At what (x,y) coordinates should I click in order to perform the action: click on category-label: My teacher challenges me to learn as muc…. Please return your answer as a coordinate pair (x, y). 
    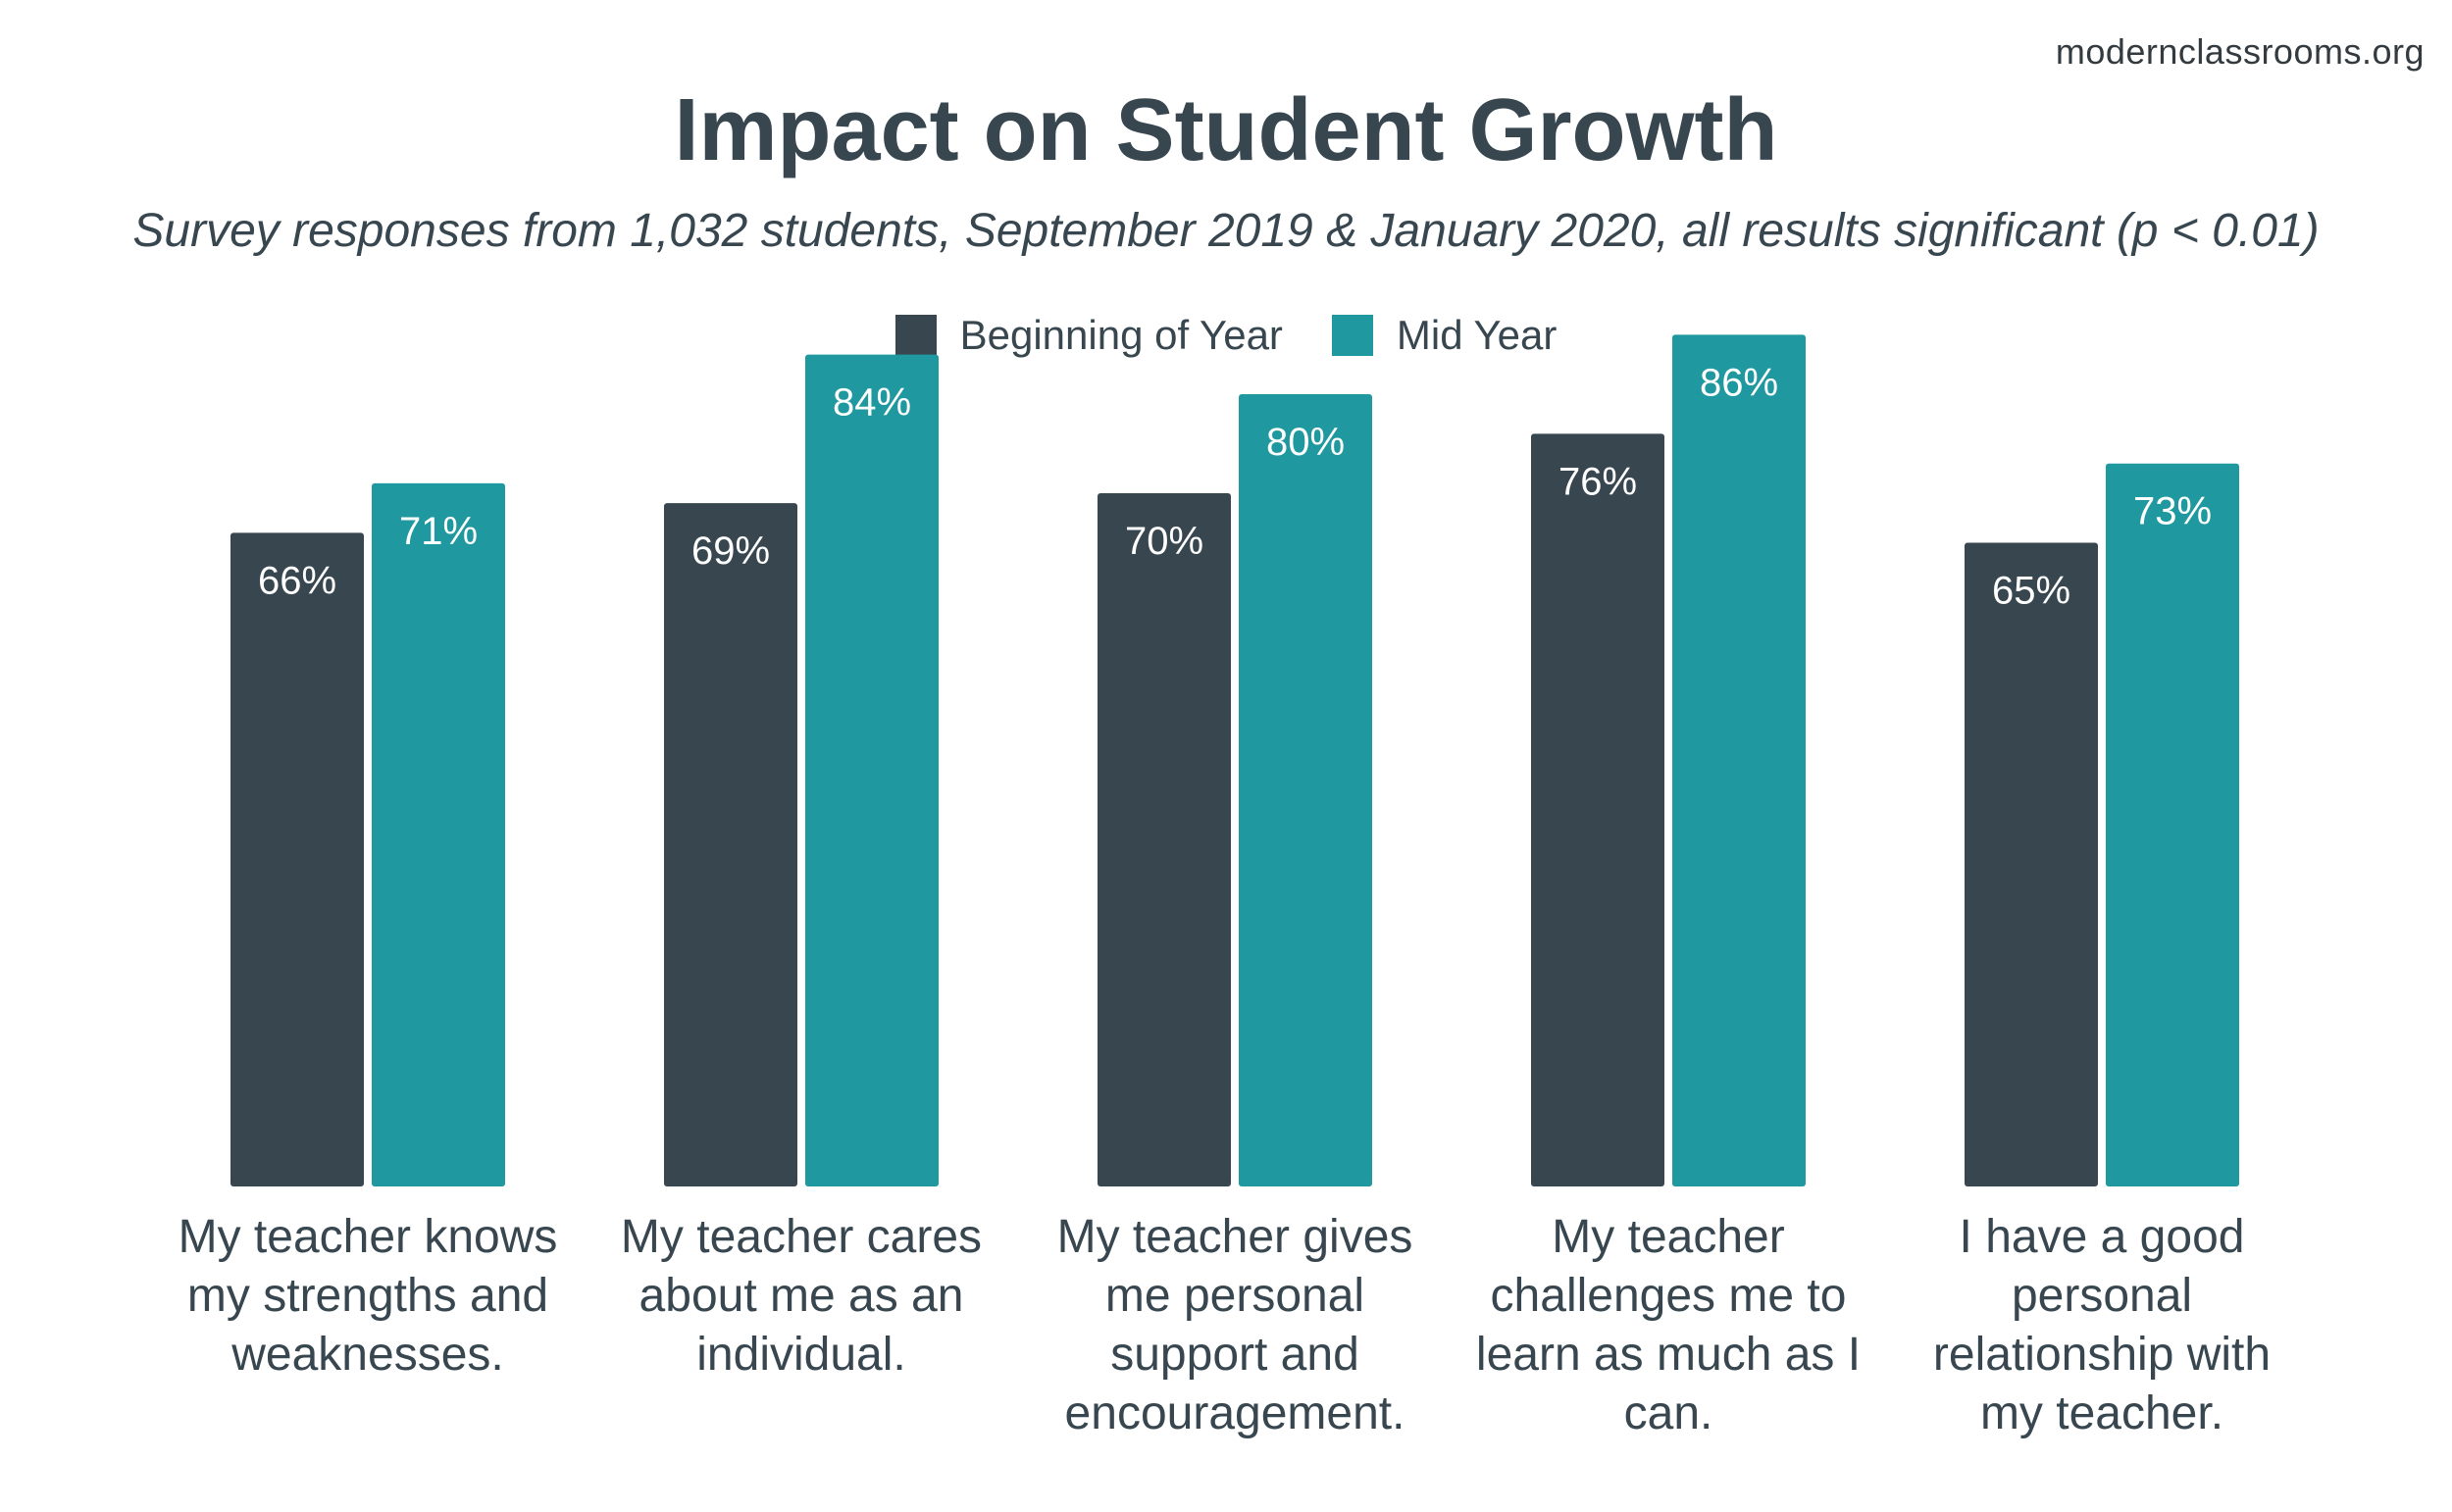
    Looking at the image, I should click on (1668, 1325).